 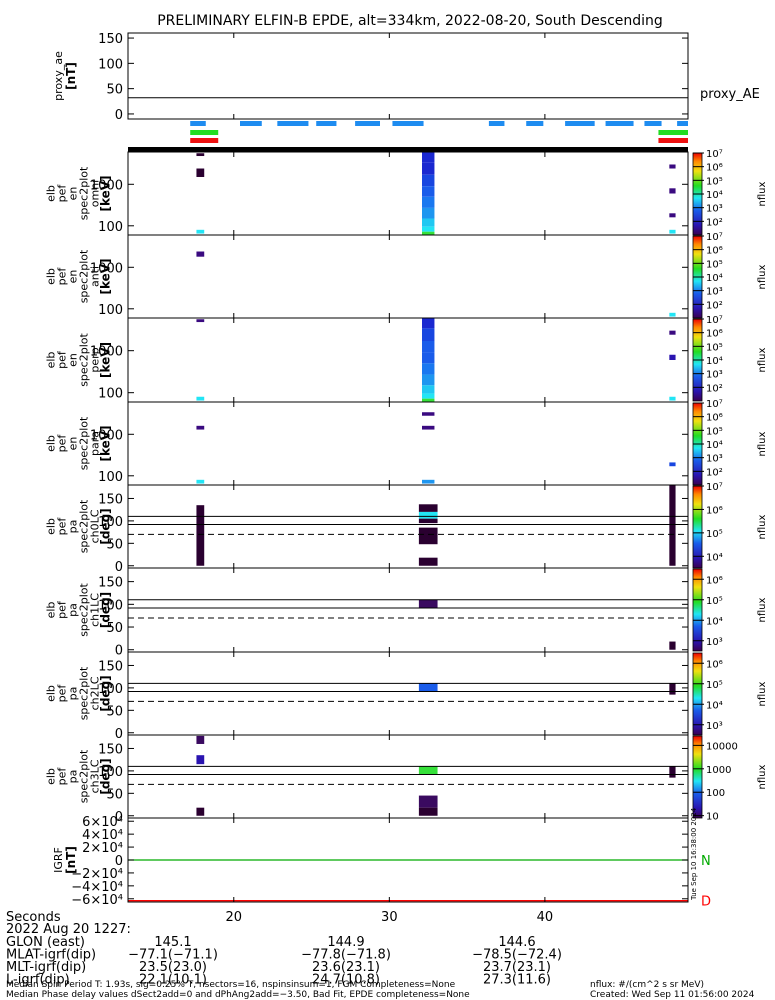 What do you see at coordinates (722, 746) in the screenshot?
I see `colorbar-tick-label: 10000` at bounding box center [722, 746].